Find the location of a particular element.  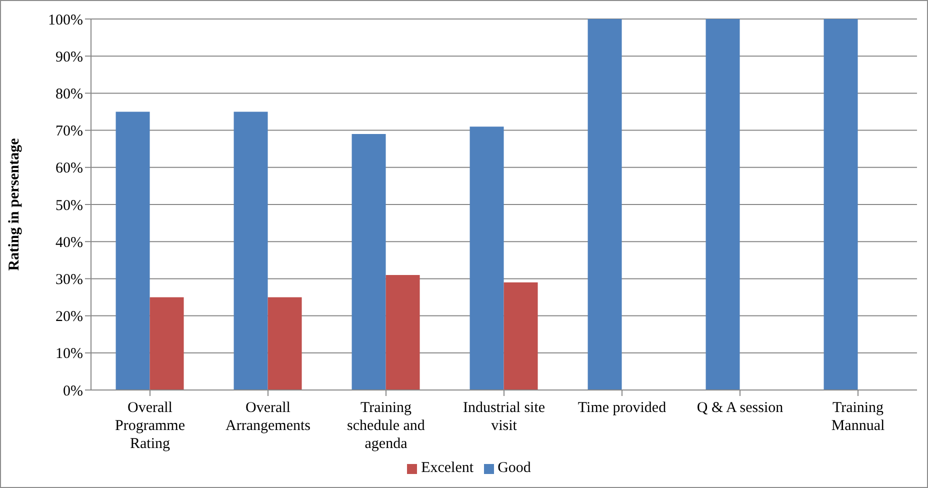

y-tick-label: 30% is located at coordinates (69, 280).